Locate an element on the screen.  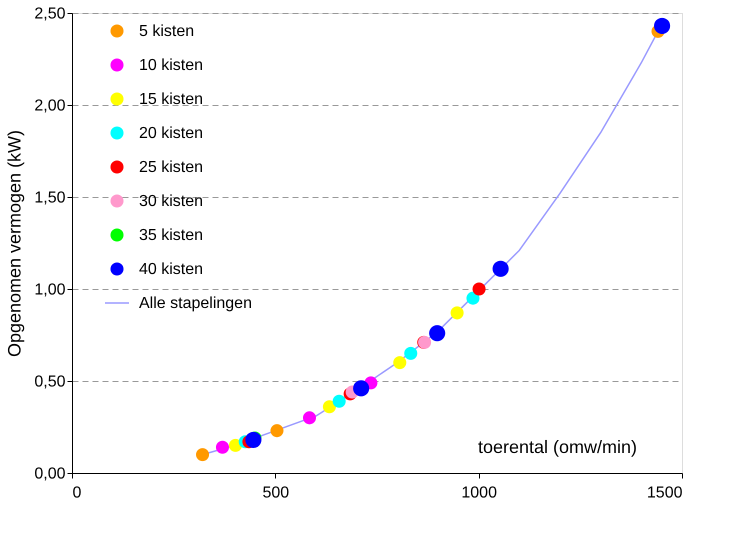
legend-label: 25 kisten is located at coordinates (171, 167).